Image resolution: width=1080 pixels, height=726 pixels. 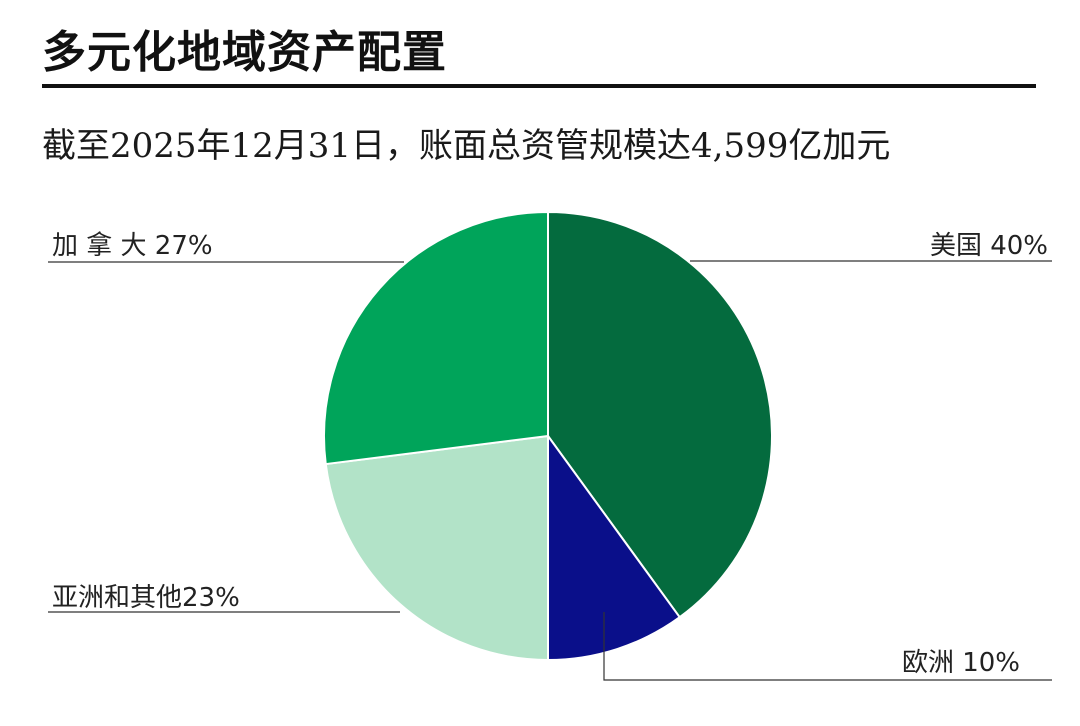 I want to click on chart-subtitle: 截至2025年12月31日，账面总资管规模达4,599亿加元, so click(x=466, y=146).